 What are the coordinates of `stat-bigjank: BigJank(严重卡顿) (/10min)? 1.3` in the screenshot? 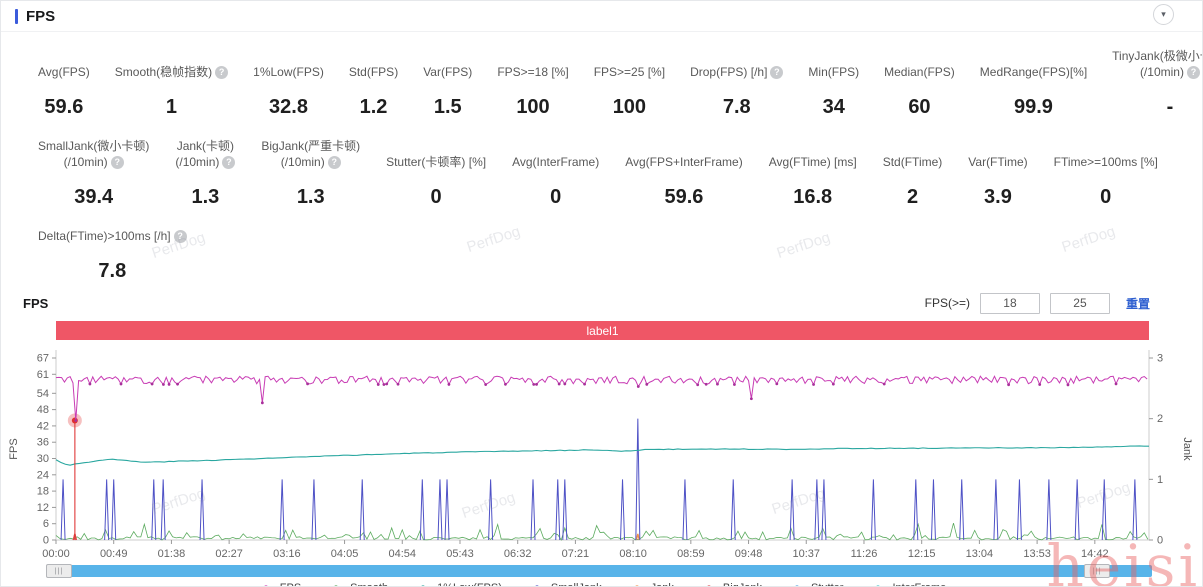 It's located at (311, 173).